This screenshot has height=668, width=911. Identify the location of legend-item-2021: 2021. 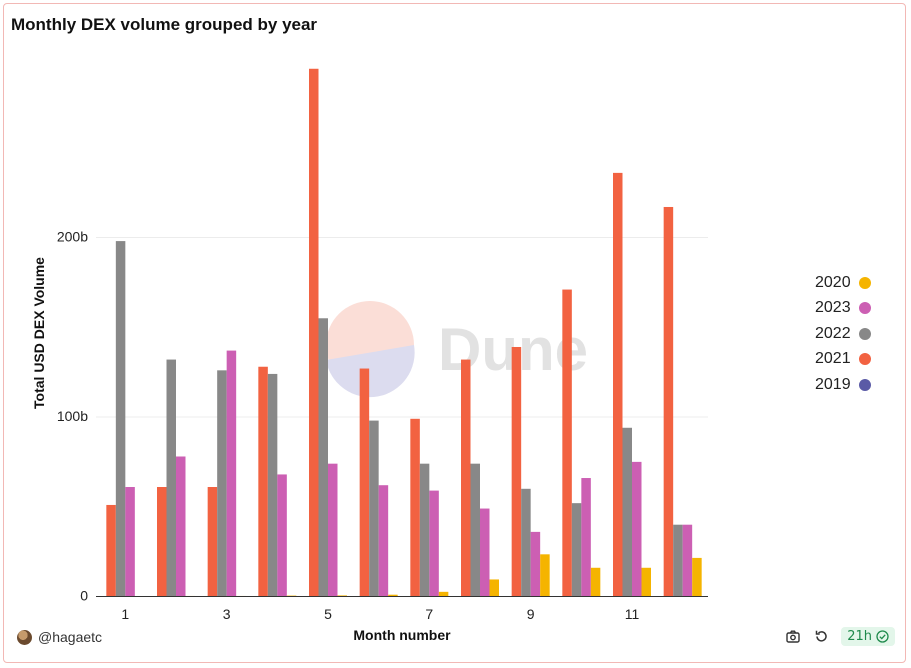
(843, 360).